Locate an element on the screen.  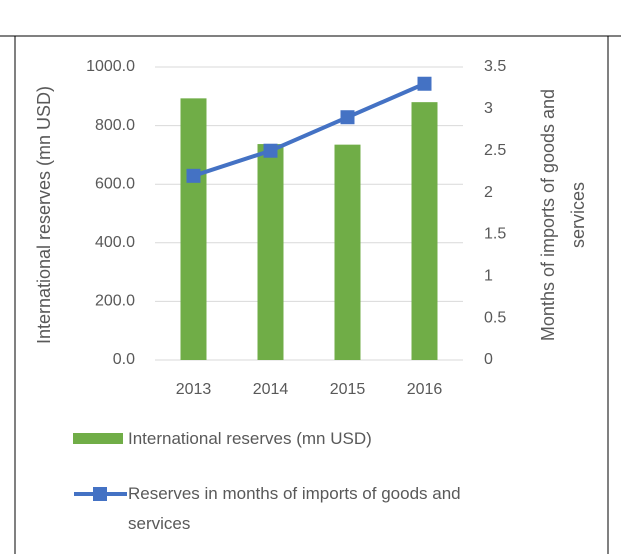
y2-axis-title-text: Months of imports of goods and services is located at coordinates (563, 215).